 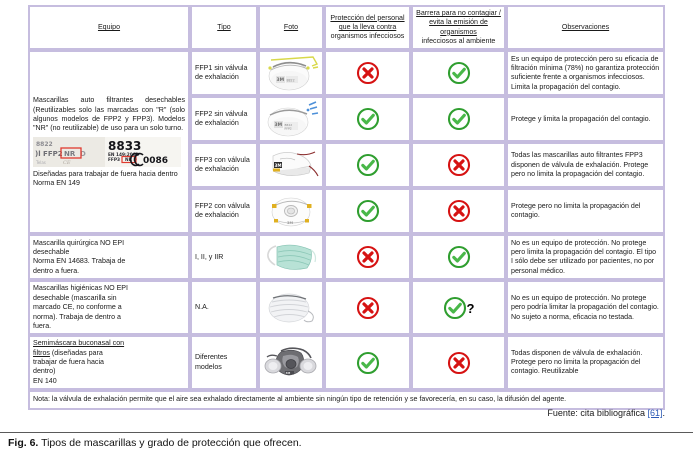 I want to click on equipo-halfmask-underline2: filtros, so click(x=41, y=352).